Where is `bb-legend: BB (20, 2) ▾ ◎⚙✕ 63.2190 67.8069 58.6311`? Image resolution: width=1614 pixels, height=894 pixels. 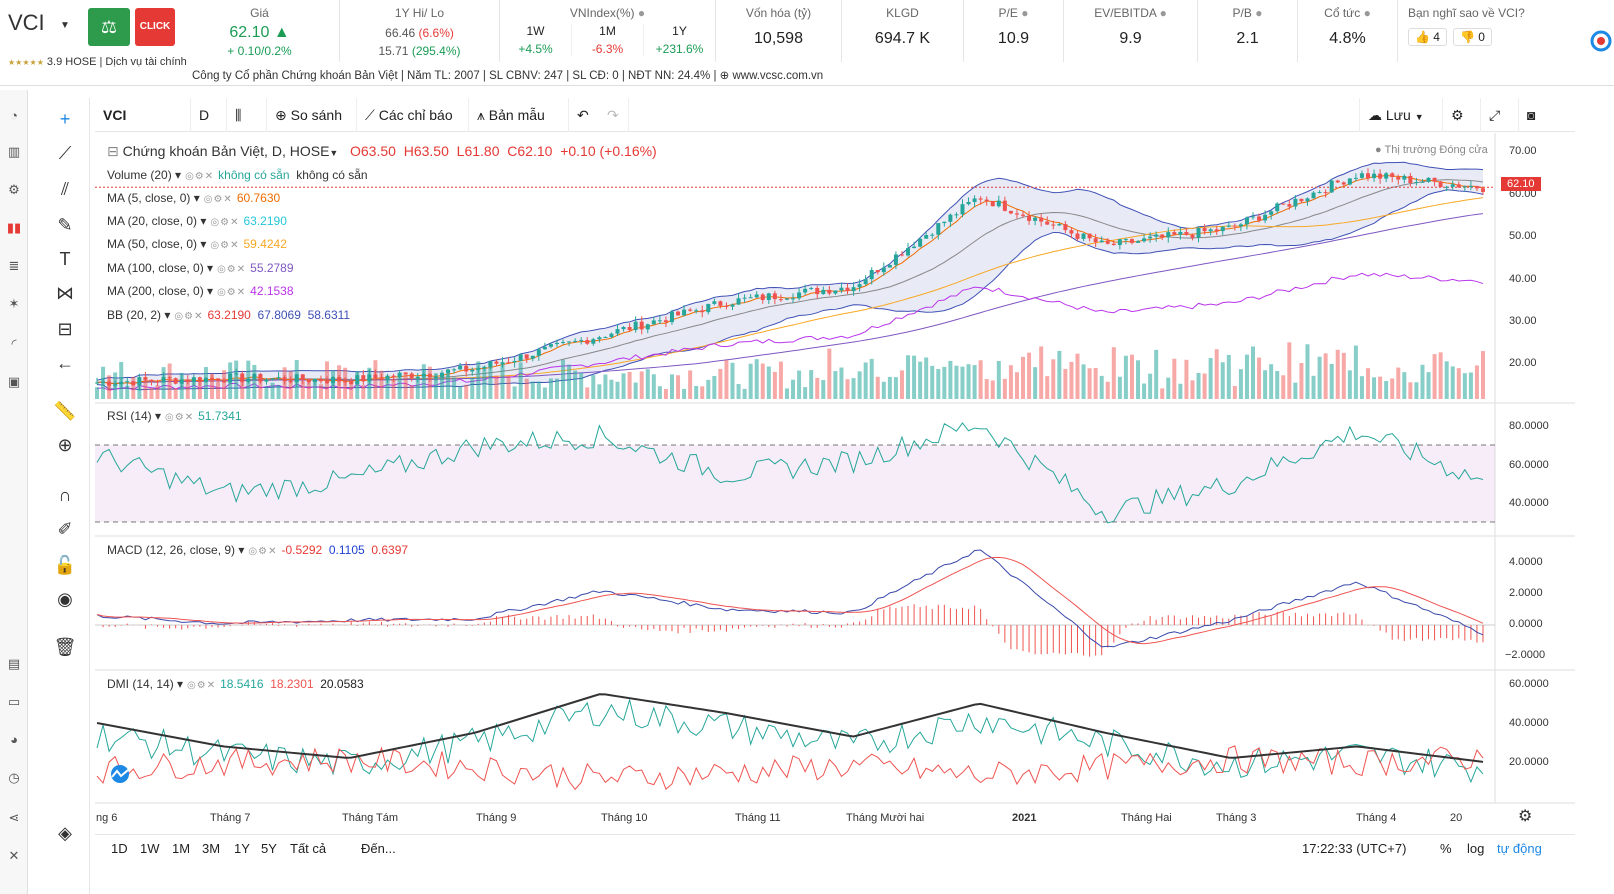
bb-legend: BB (20, 2) ▾ ◎⚙✕ 63.2190 67.8069 58.6311 is located at coordinates (229, 315).